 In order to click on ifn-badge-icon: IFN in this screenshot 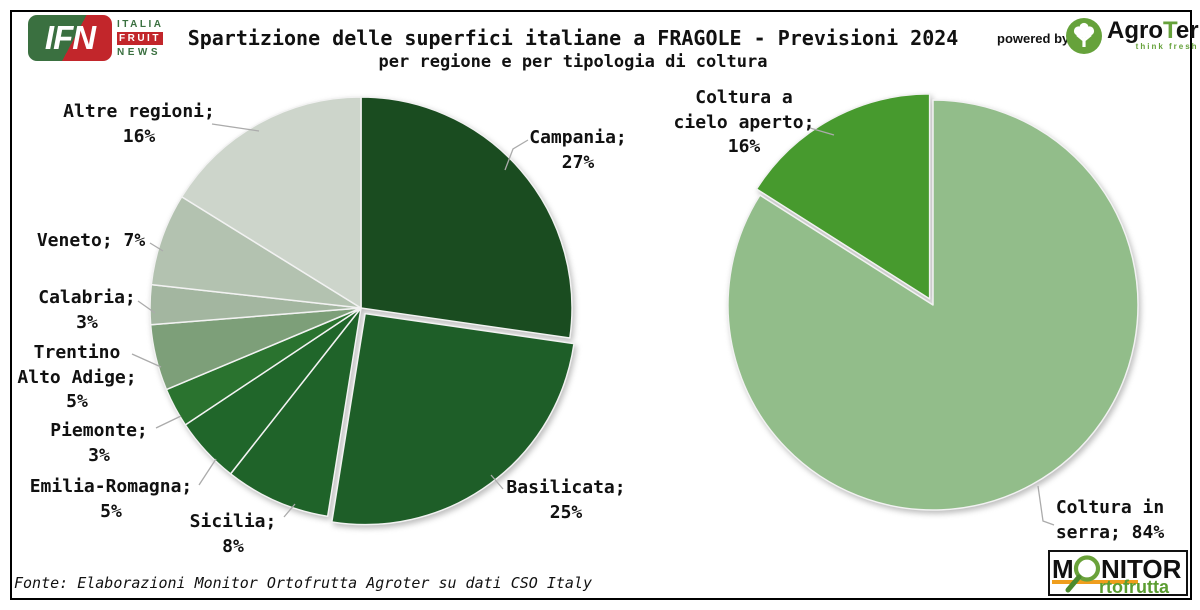, I will do `click(70, 38)`.